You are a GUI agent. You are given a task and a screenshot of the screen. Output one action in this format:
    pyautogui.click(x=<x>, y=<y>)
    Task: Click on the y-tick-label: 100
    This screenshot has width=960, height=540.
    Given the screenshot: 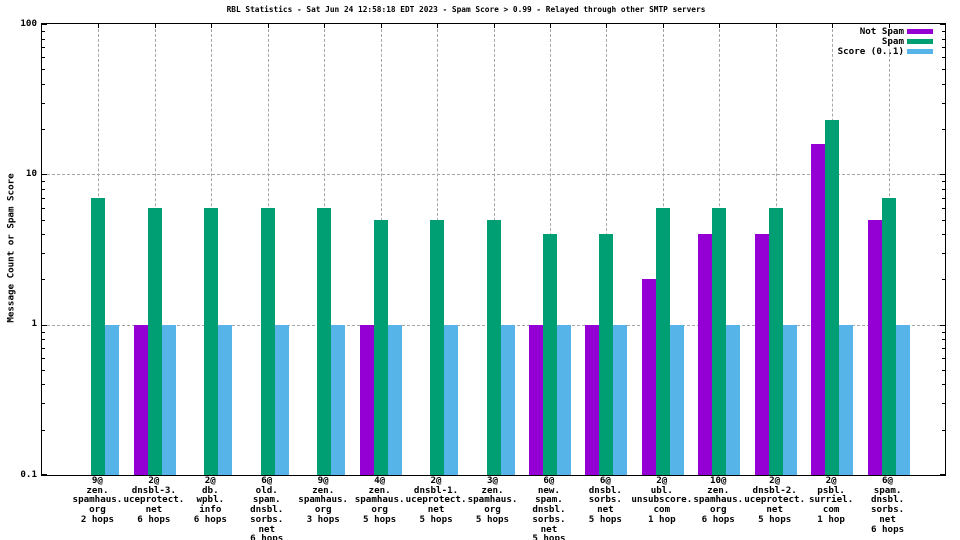 What is the action you would take?
    pyautogui.click(x=28, y=23)
    